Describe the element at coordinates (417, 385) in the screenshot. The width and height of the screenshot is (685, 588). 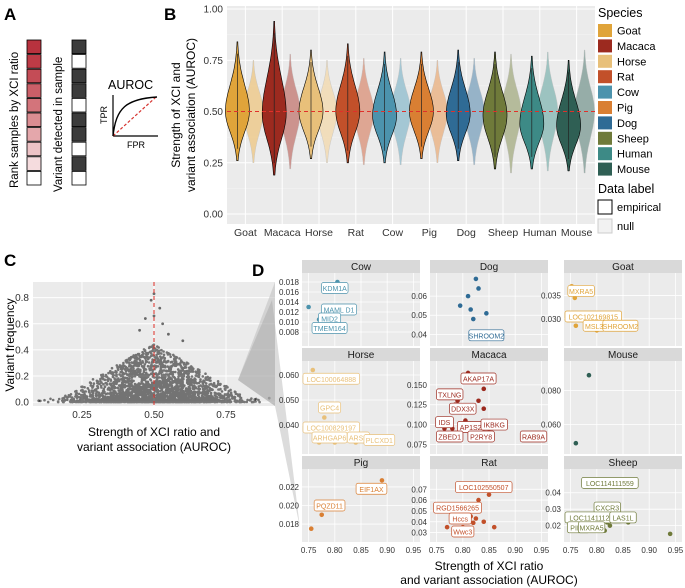
I see `y-tick-label: 0.150` at that location.